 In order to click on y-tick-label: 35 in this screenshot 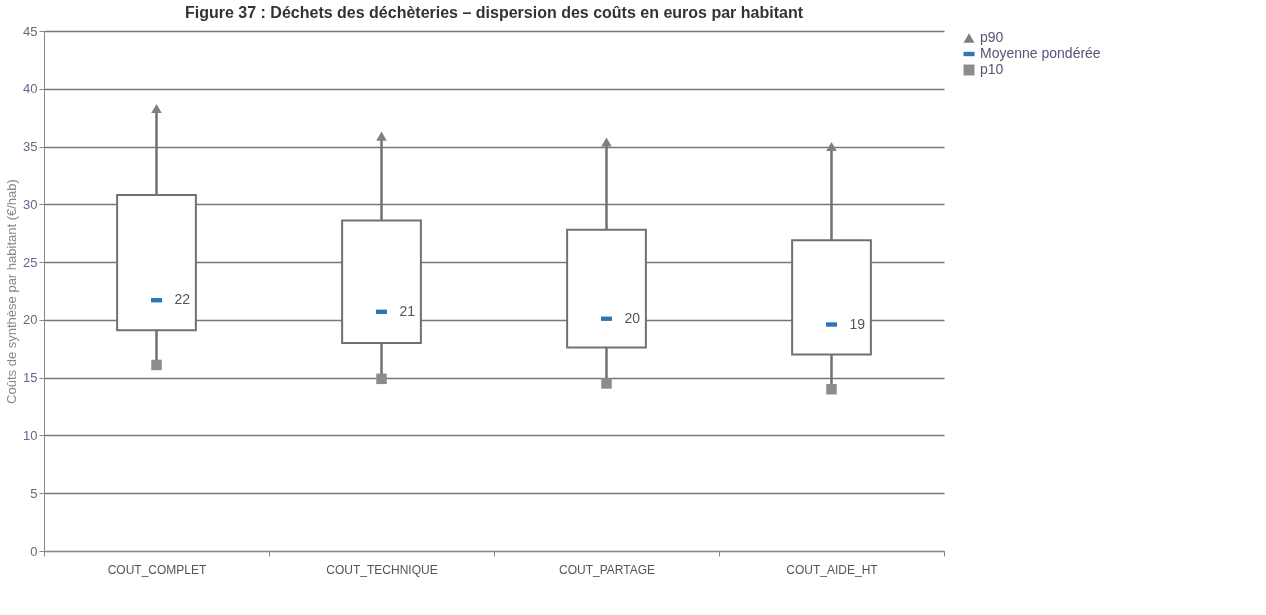, I will do `click(30, 147)`.